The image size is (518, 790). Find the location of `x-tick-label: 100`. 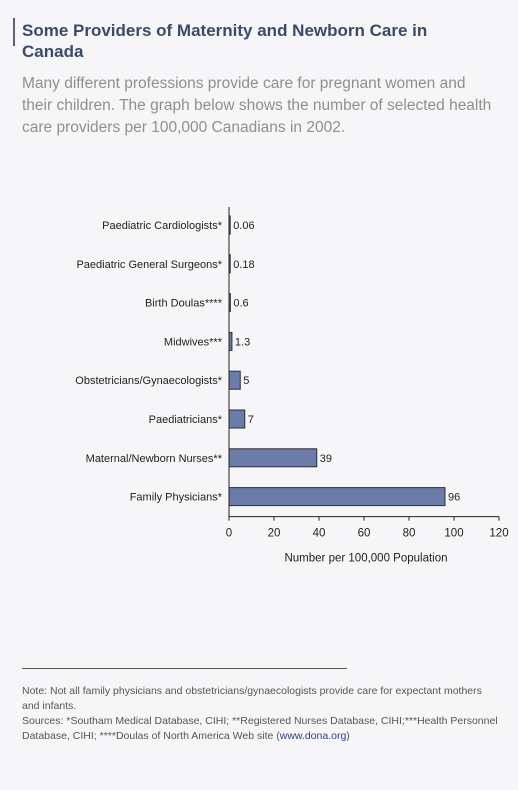

x-tick-label: 100 is located at coordinates (453, 534).